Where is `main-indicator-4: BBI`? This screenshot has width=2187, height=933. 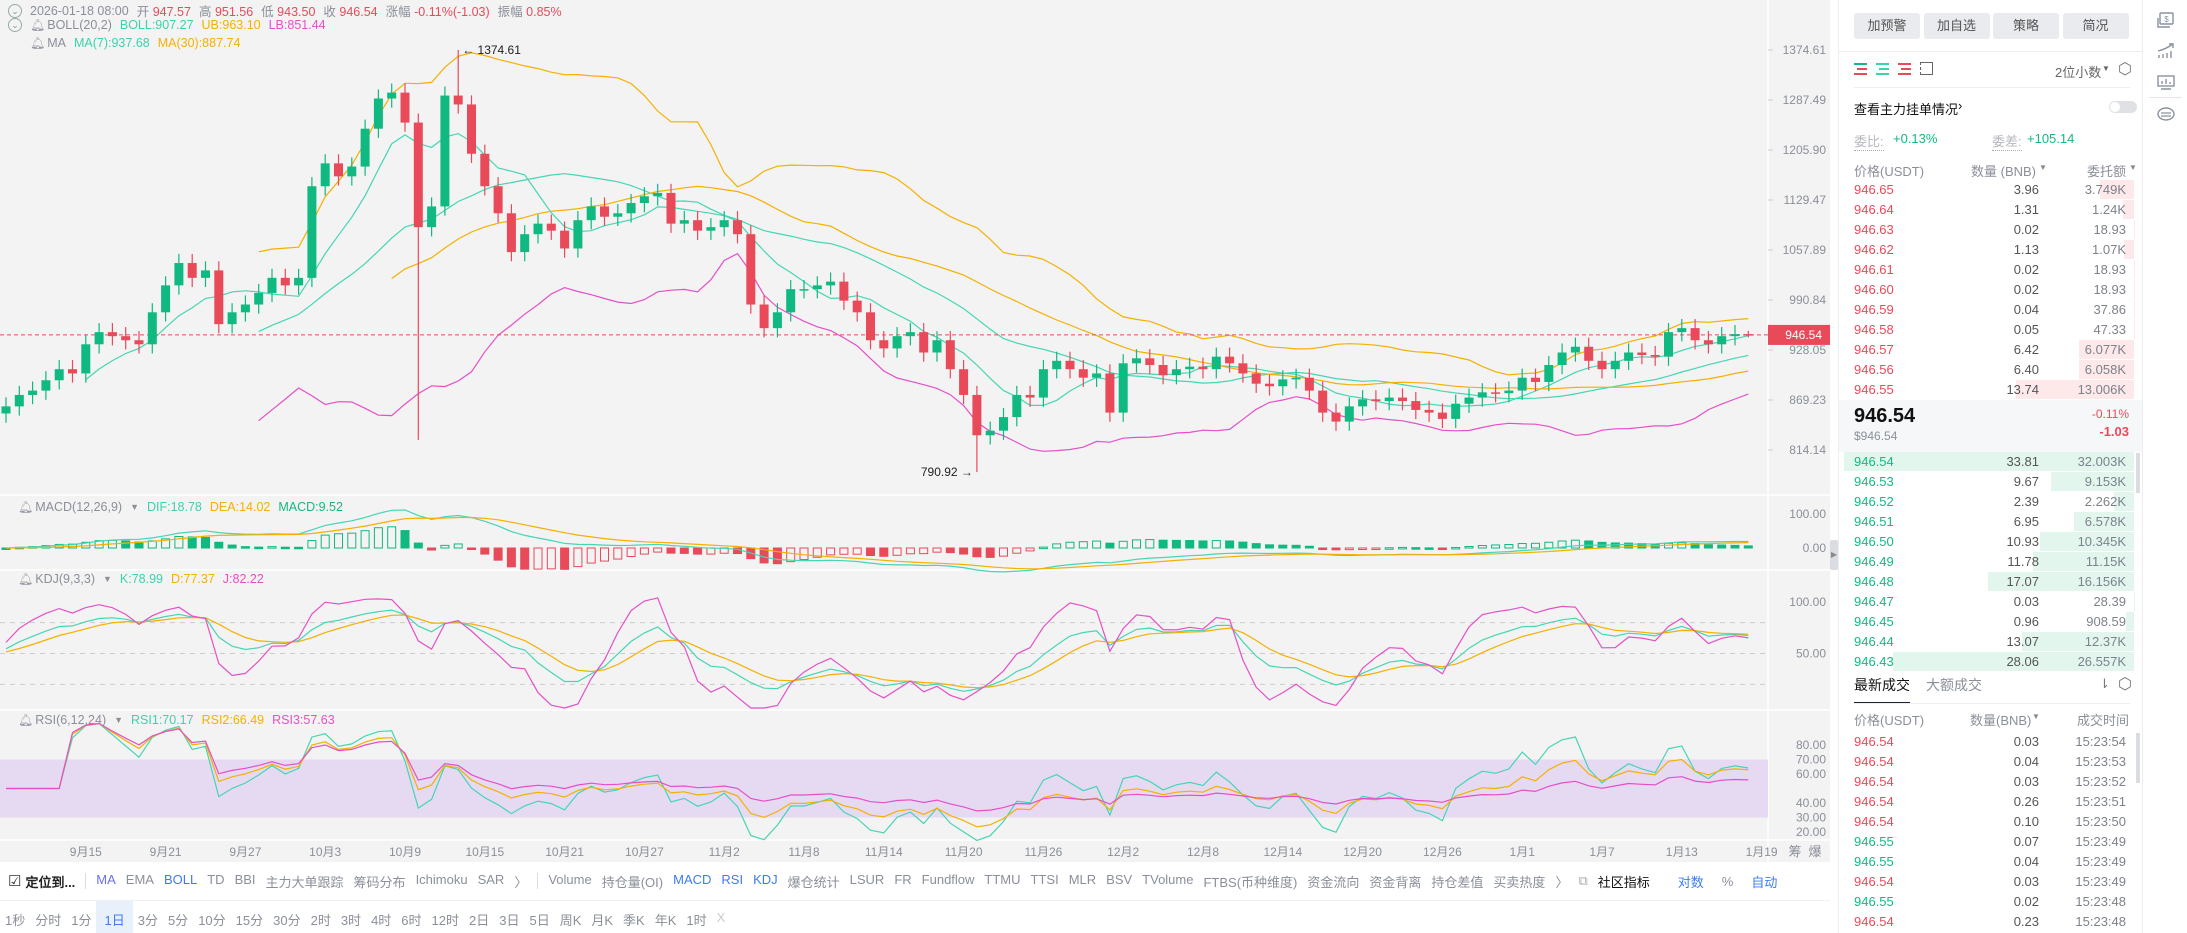
main-indicator-4: BBI is located at coordinates (245, 879).